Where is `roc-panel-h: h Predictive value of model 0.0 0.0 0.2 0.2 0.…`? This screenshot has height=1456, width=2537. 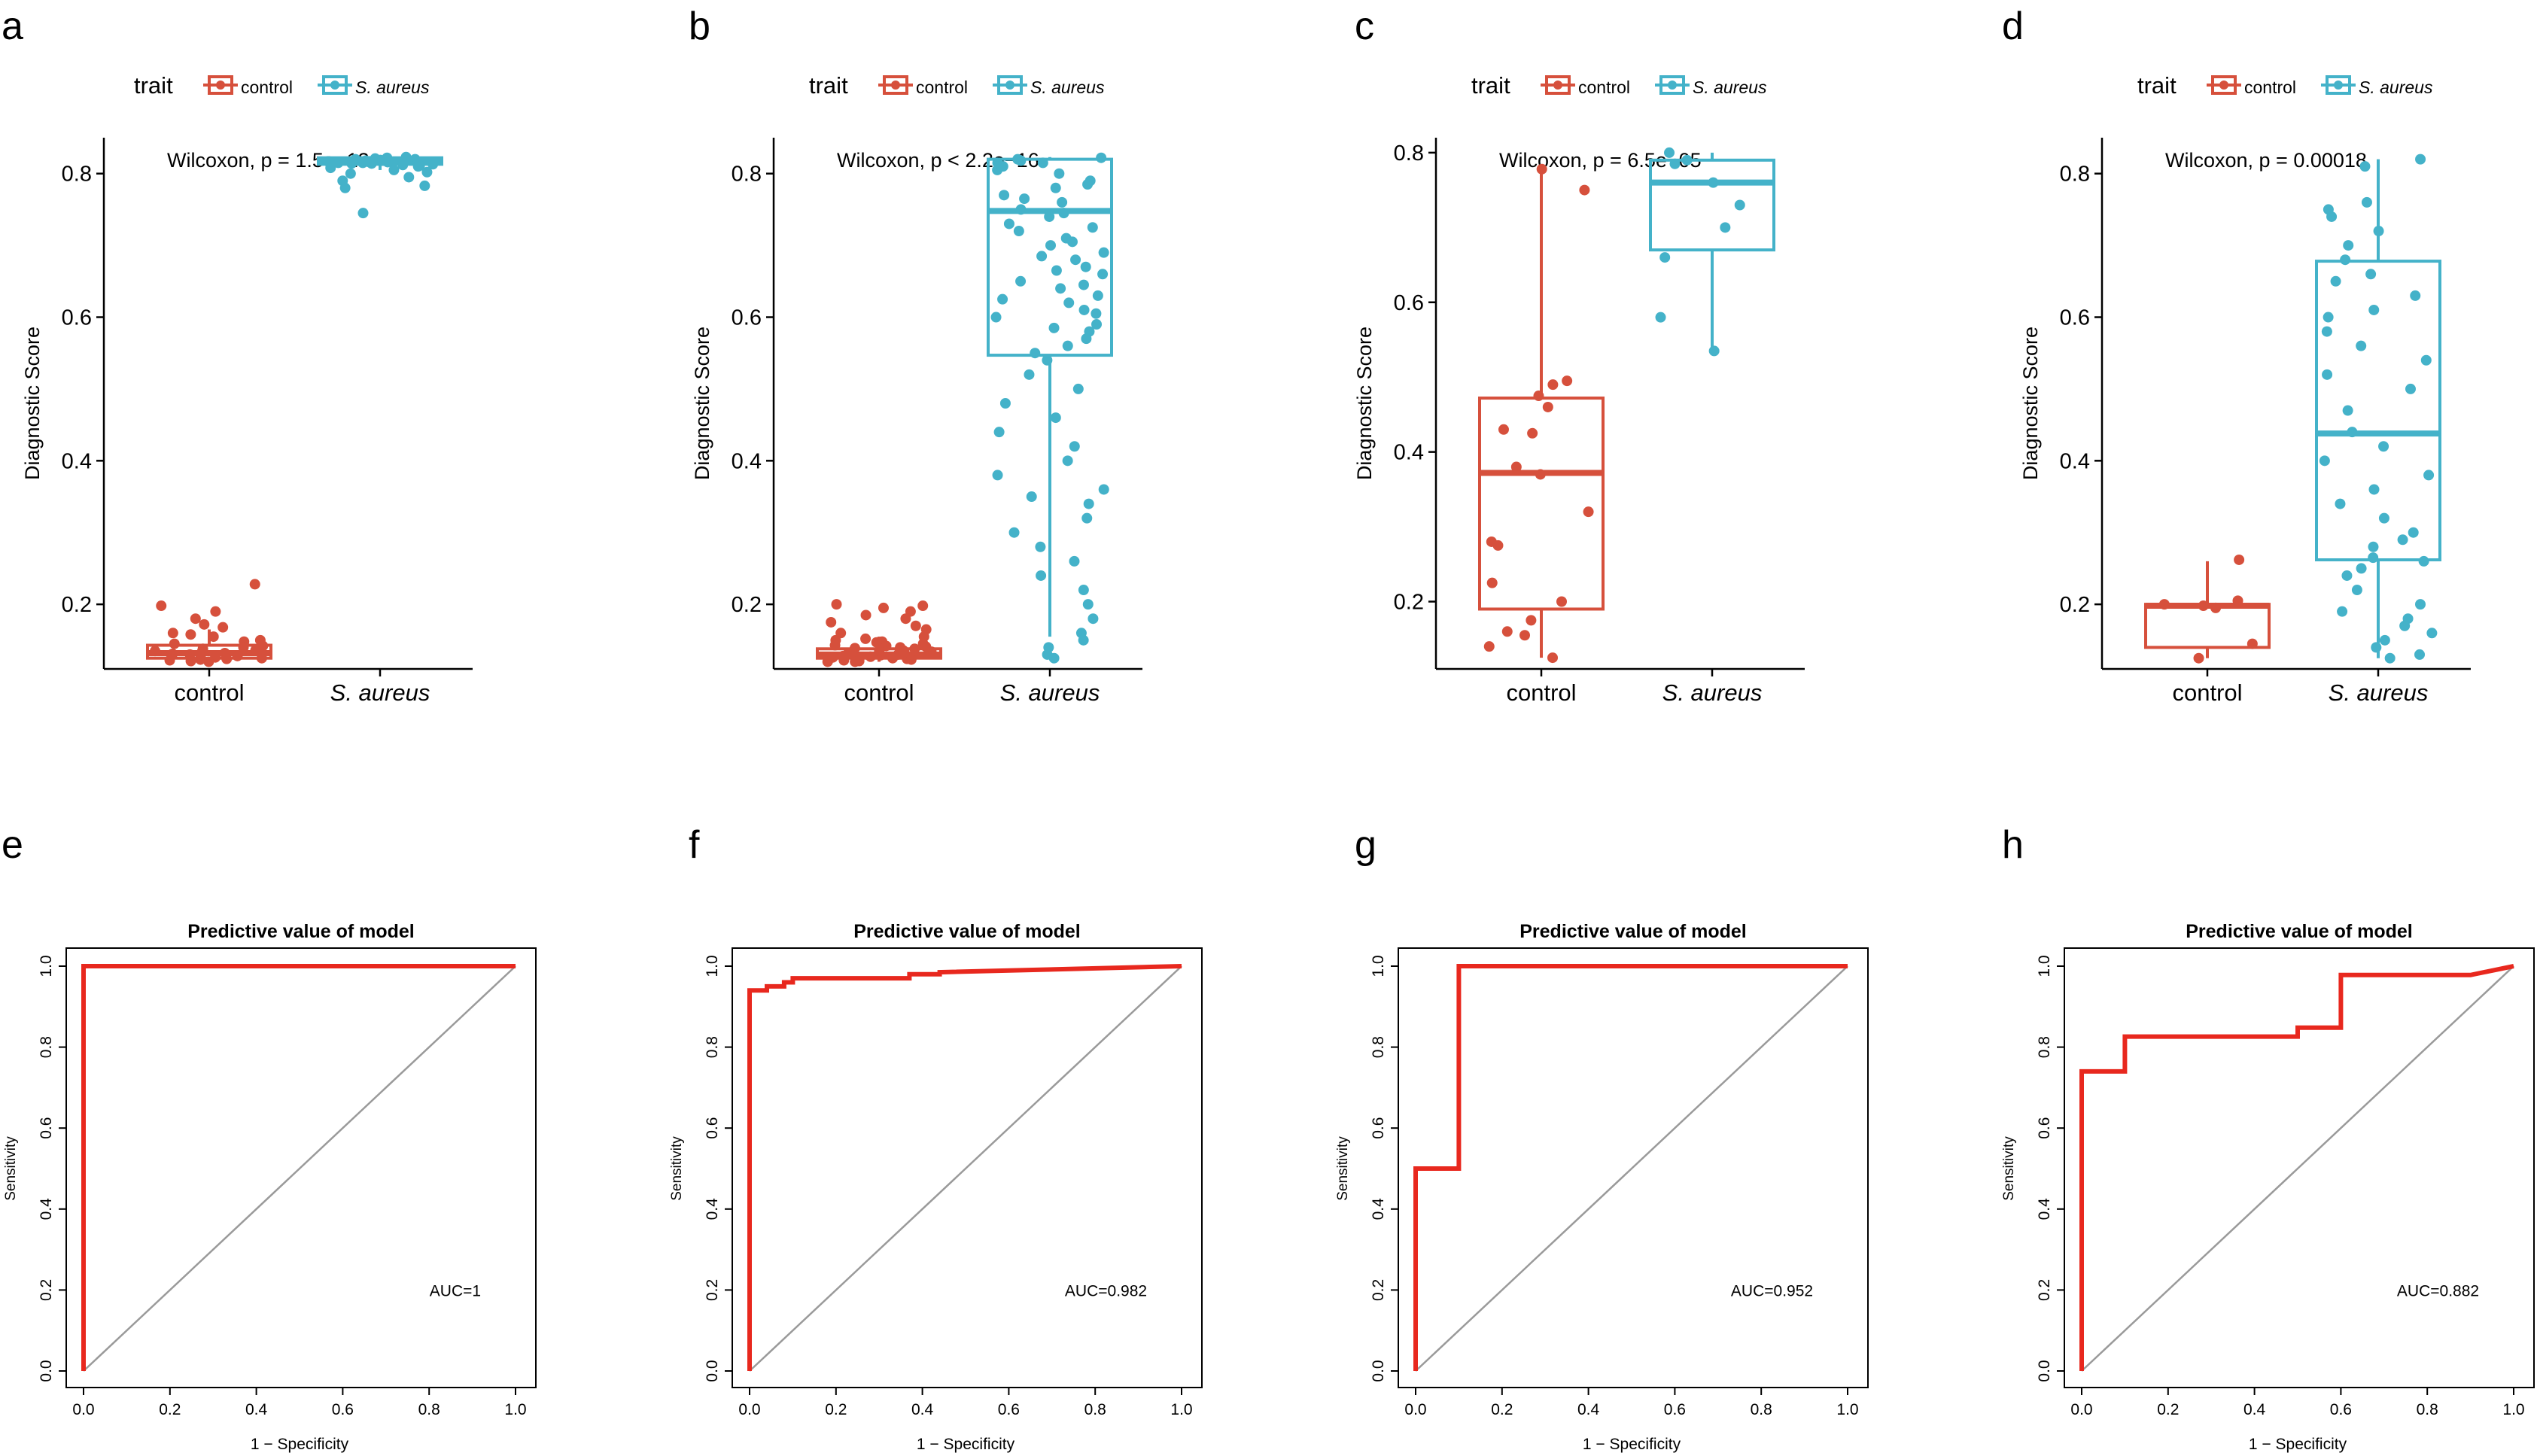 roc-panel-h: h Predictive value of model 0.0 0.0 0.2 0.2 0.… is located at coordinates (2268, 1138).